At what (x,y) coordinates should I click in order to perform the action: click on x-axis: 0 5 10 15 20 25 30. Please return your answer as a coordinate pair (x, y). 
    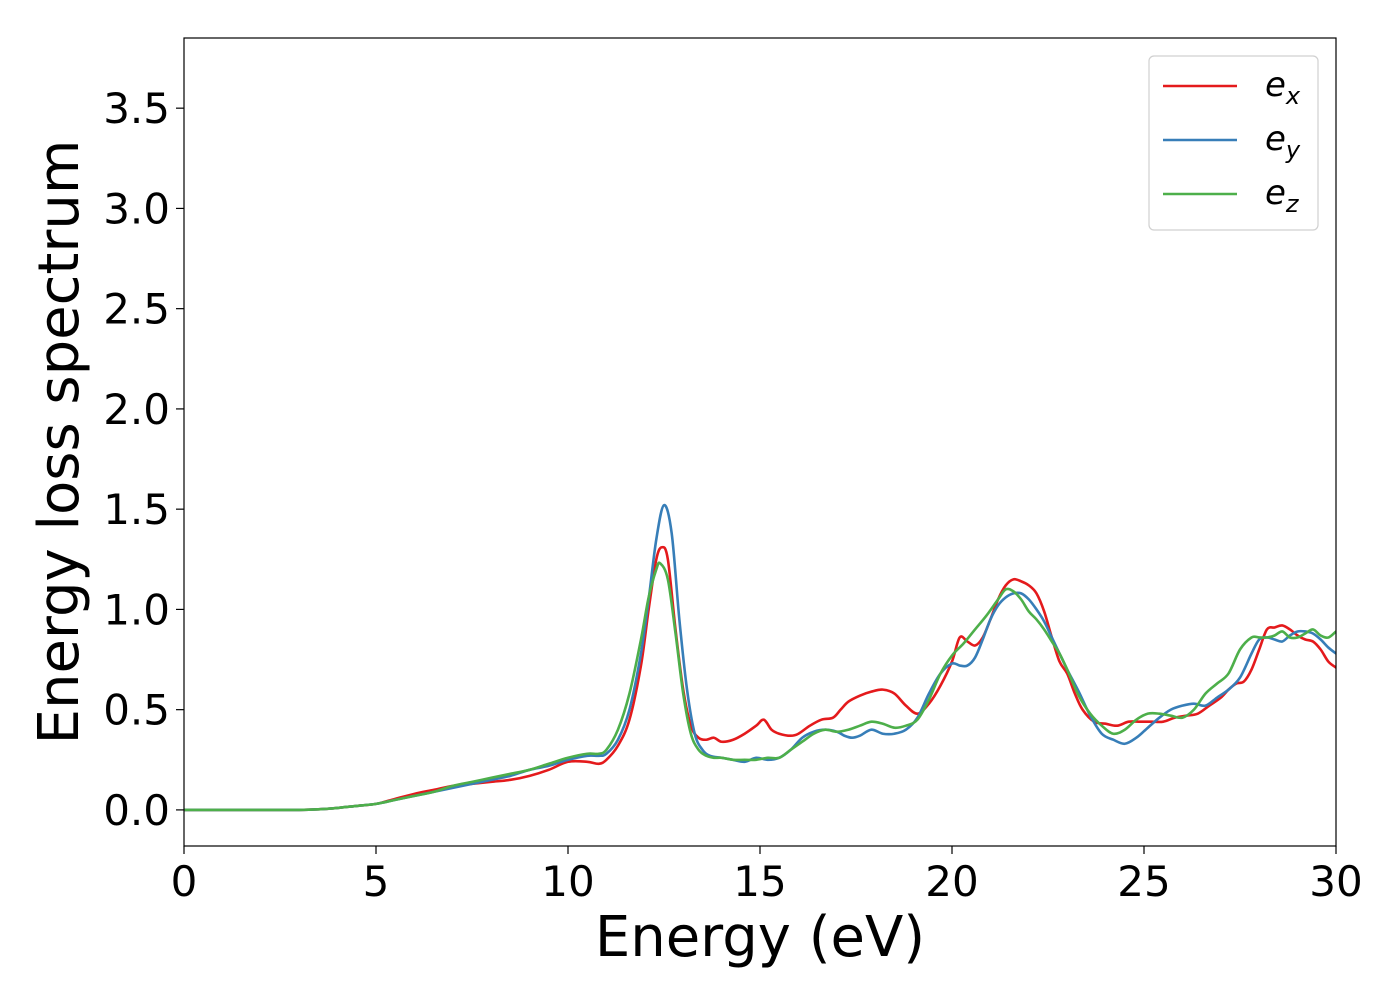
    Looking at the image, I should click on (767, 876).